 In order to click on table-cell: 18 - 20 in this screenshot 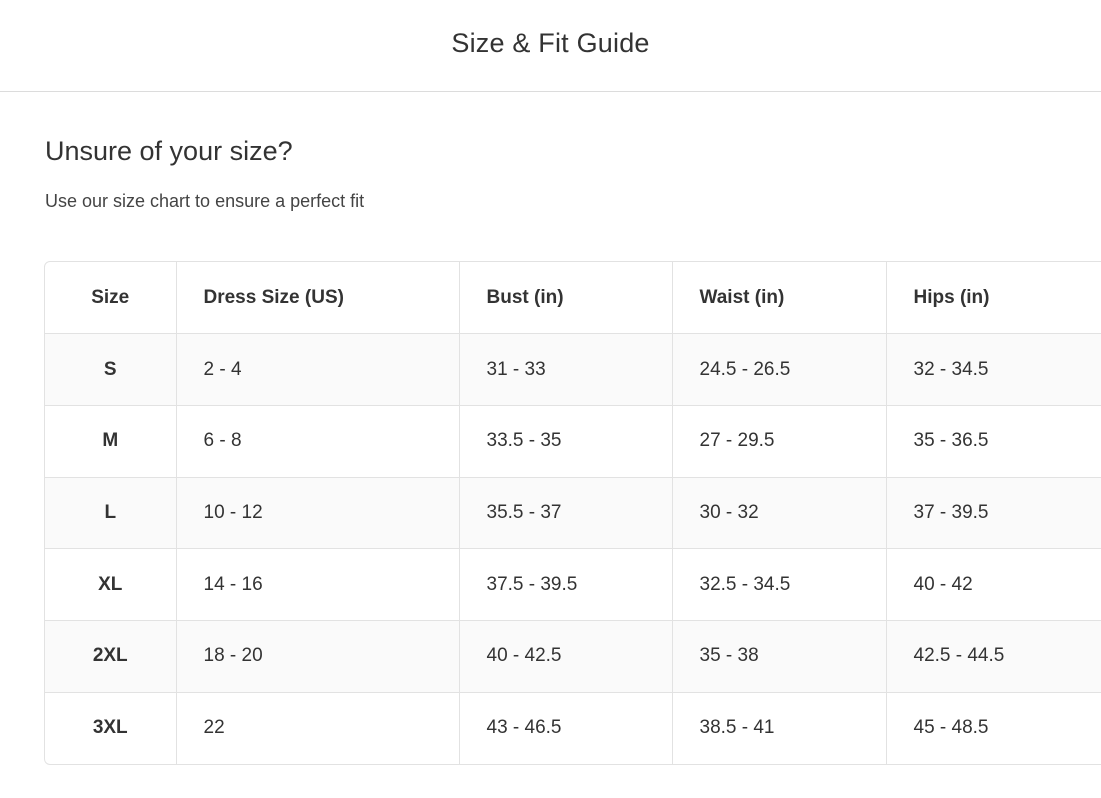, I will do `click(318, 656)`.